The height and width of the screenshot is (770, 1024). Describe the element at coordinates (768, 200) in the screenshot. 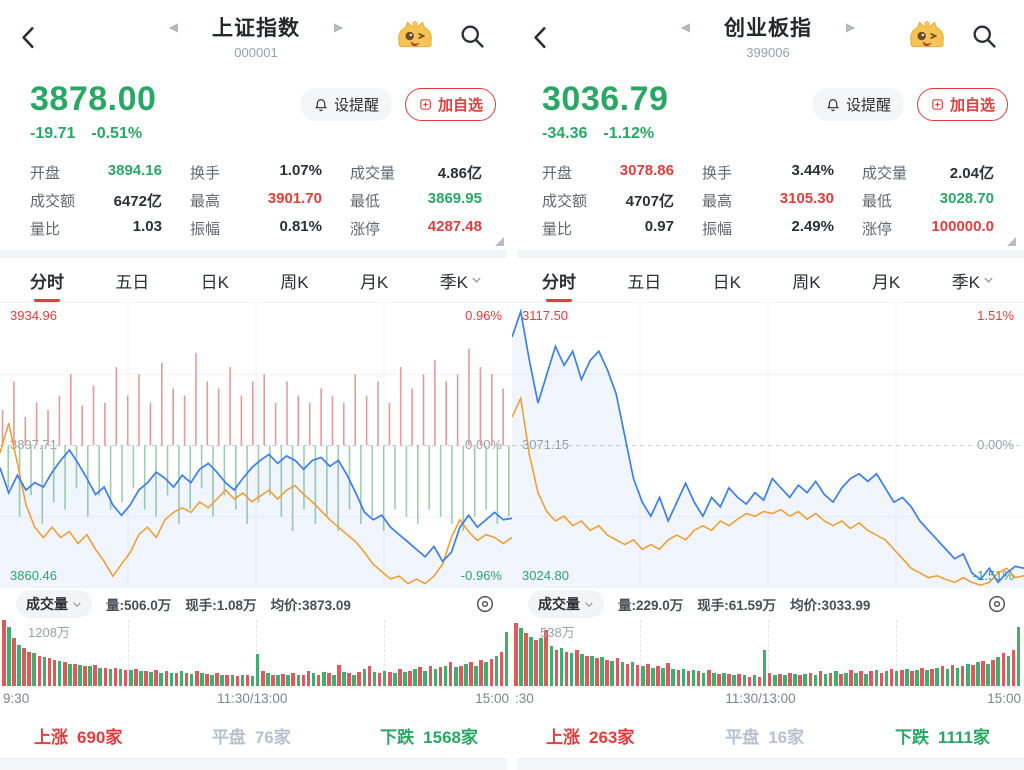

I see `stat-high: 最高 3105.30` at that location.